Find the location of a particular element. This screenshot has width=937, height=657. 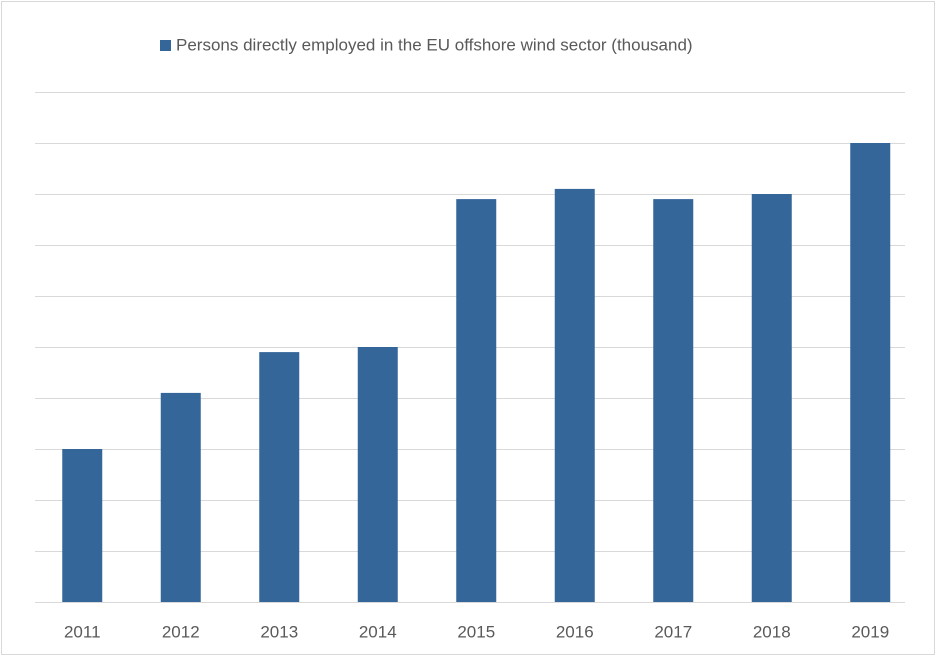

x-tick-label: 2011 is located at coordinates (82, 631).